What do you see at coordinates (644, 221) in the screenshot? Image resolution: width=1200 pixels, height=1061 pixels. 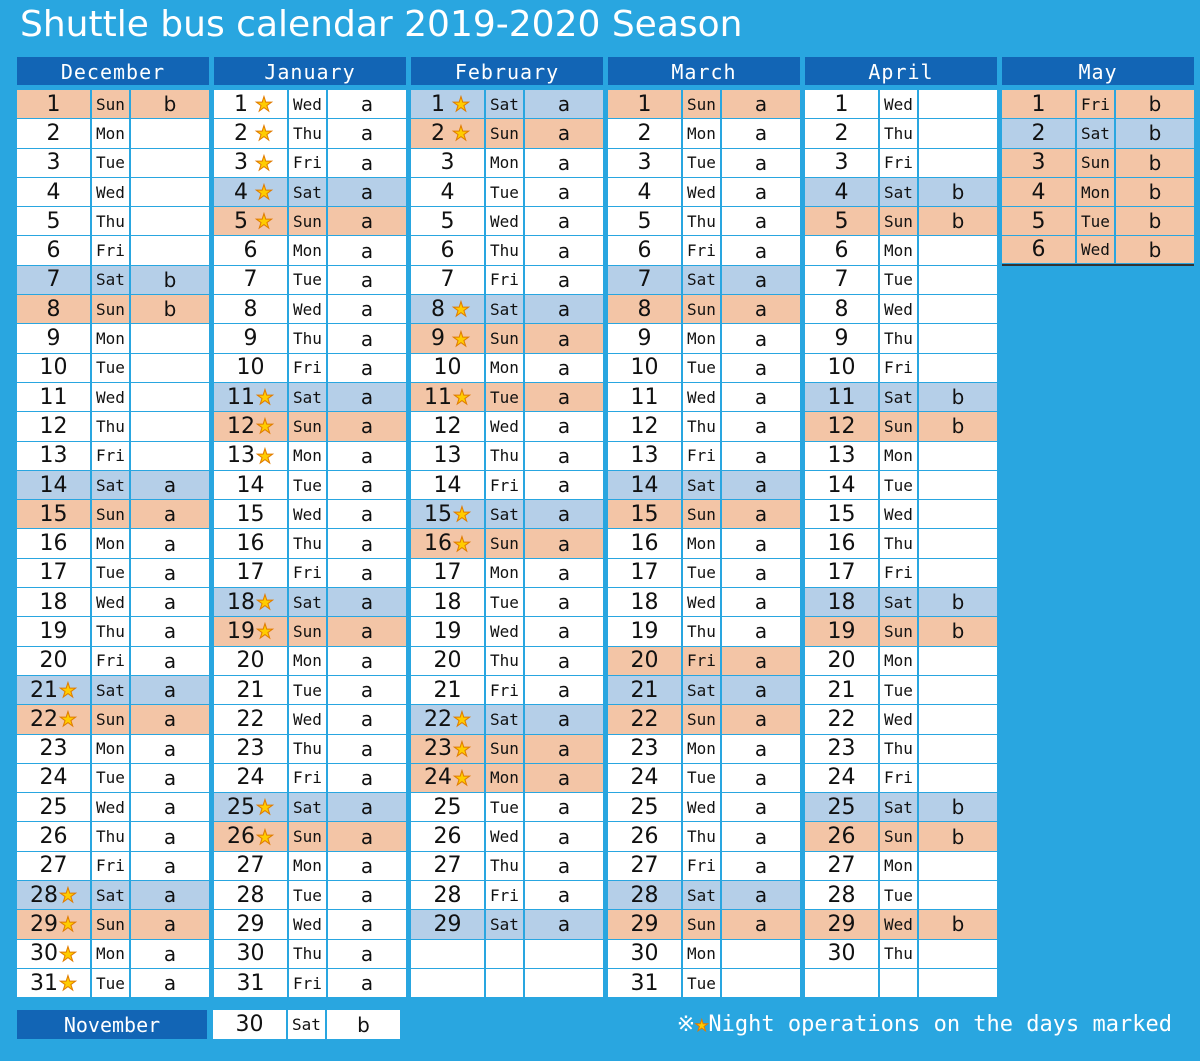 I see `day-number-text: 5` at bounding box center [644, 221].